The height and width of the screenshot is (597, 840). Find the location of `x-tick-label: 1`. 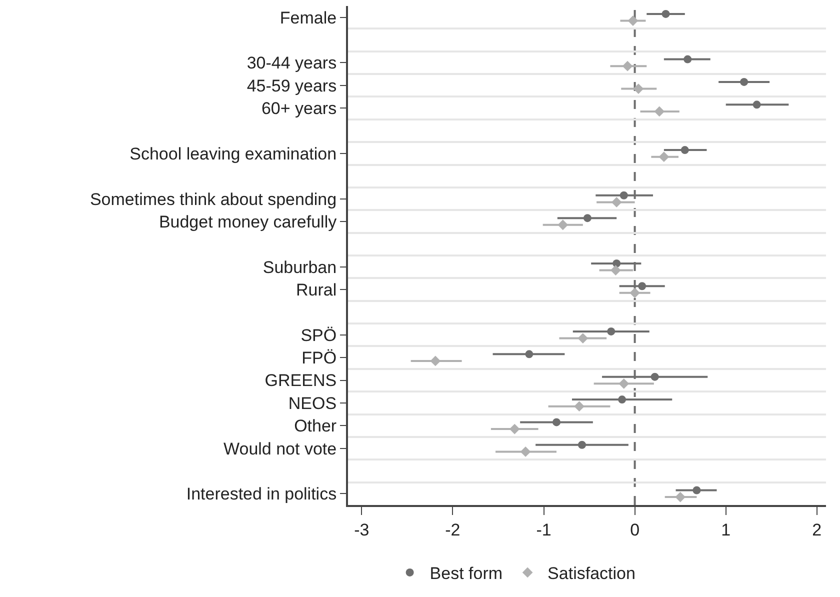

x-tick-label: 1 is located at coordinates (726, 530).